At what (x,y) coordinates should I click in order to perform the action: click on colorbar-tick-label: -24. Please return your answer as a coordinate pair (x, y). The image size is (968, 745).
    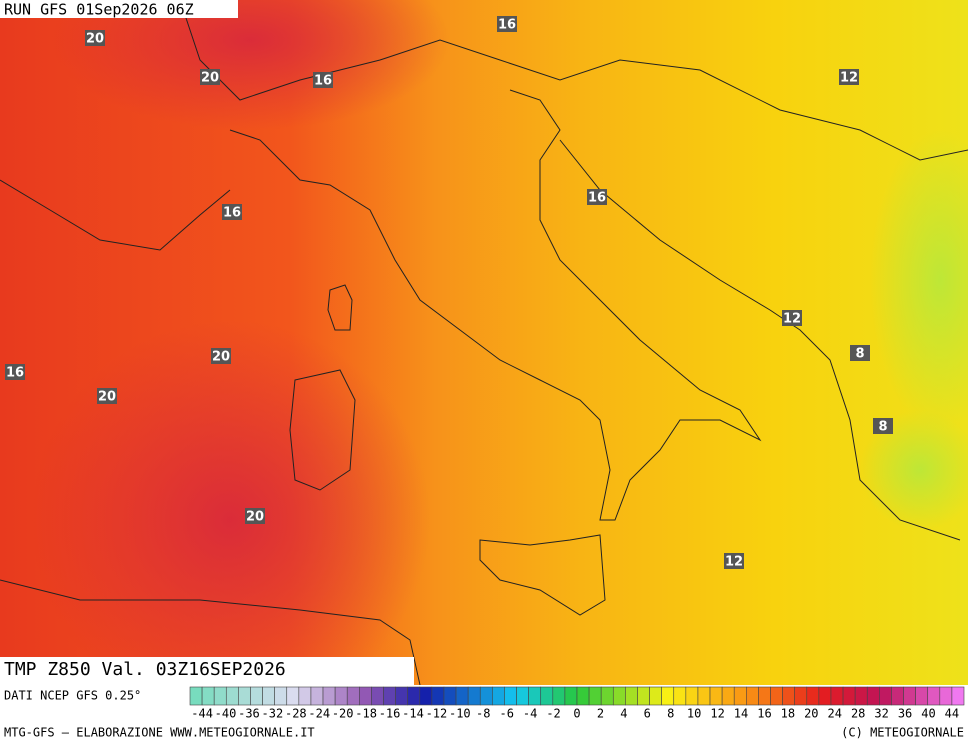
    Looking at the image, I should click on (319, 714).